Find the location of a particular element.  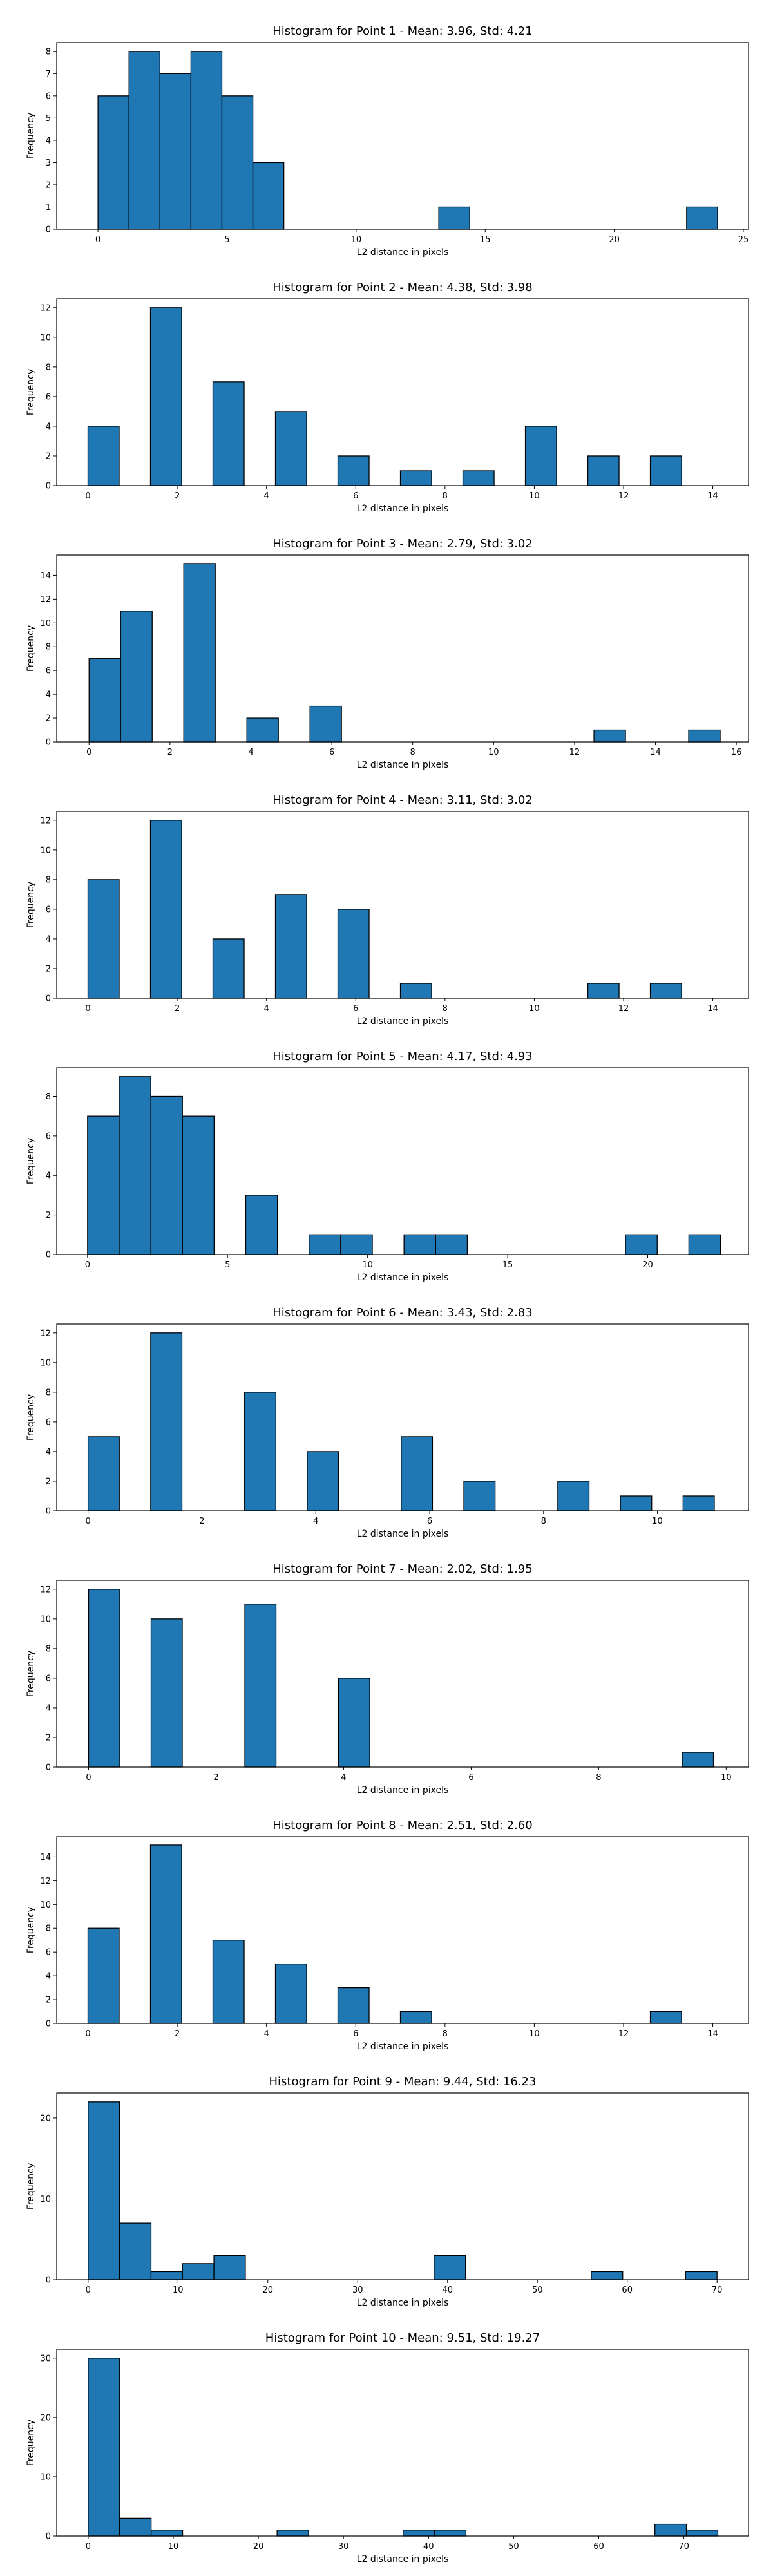

x-tick-label: 5 is located at coordinates (227, 1265).